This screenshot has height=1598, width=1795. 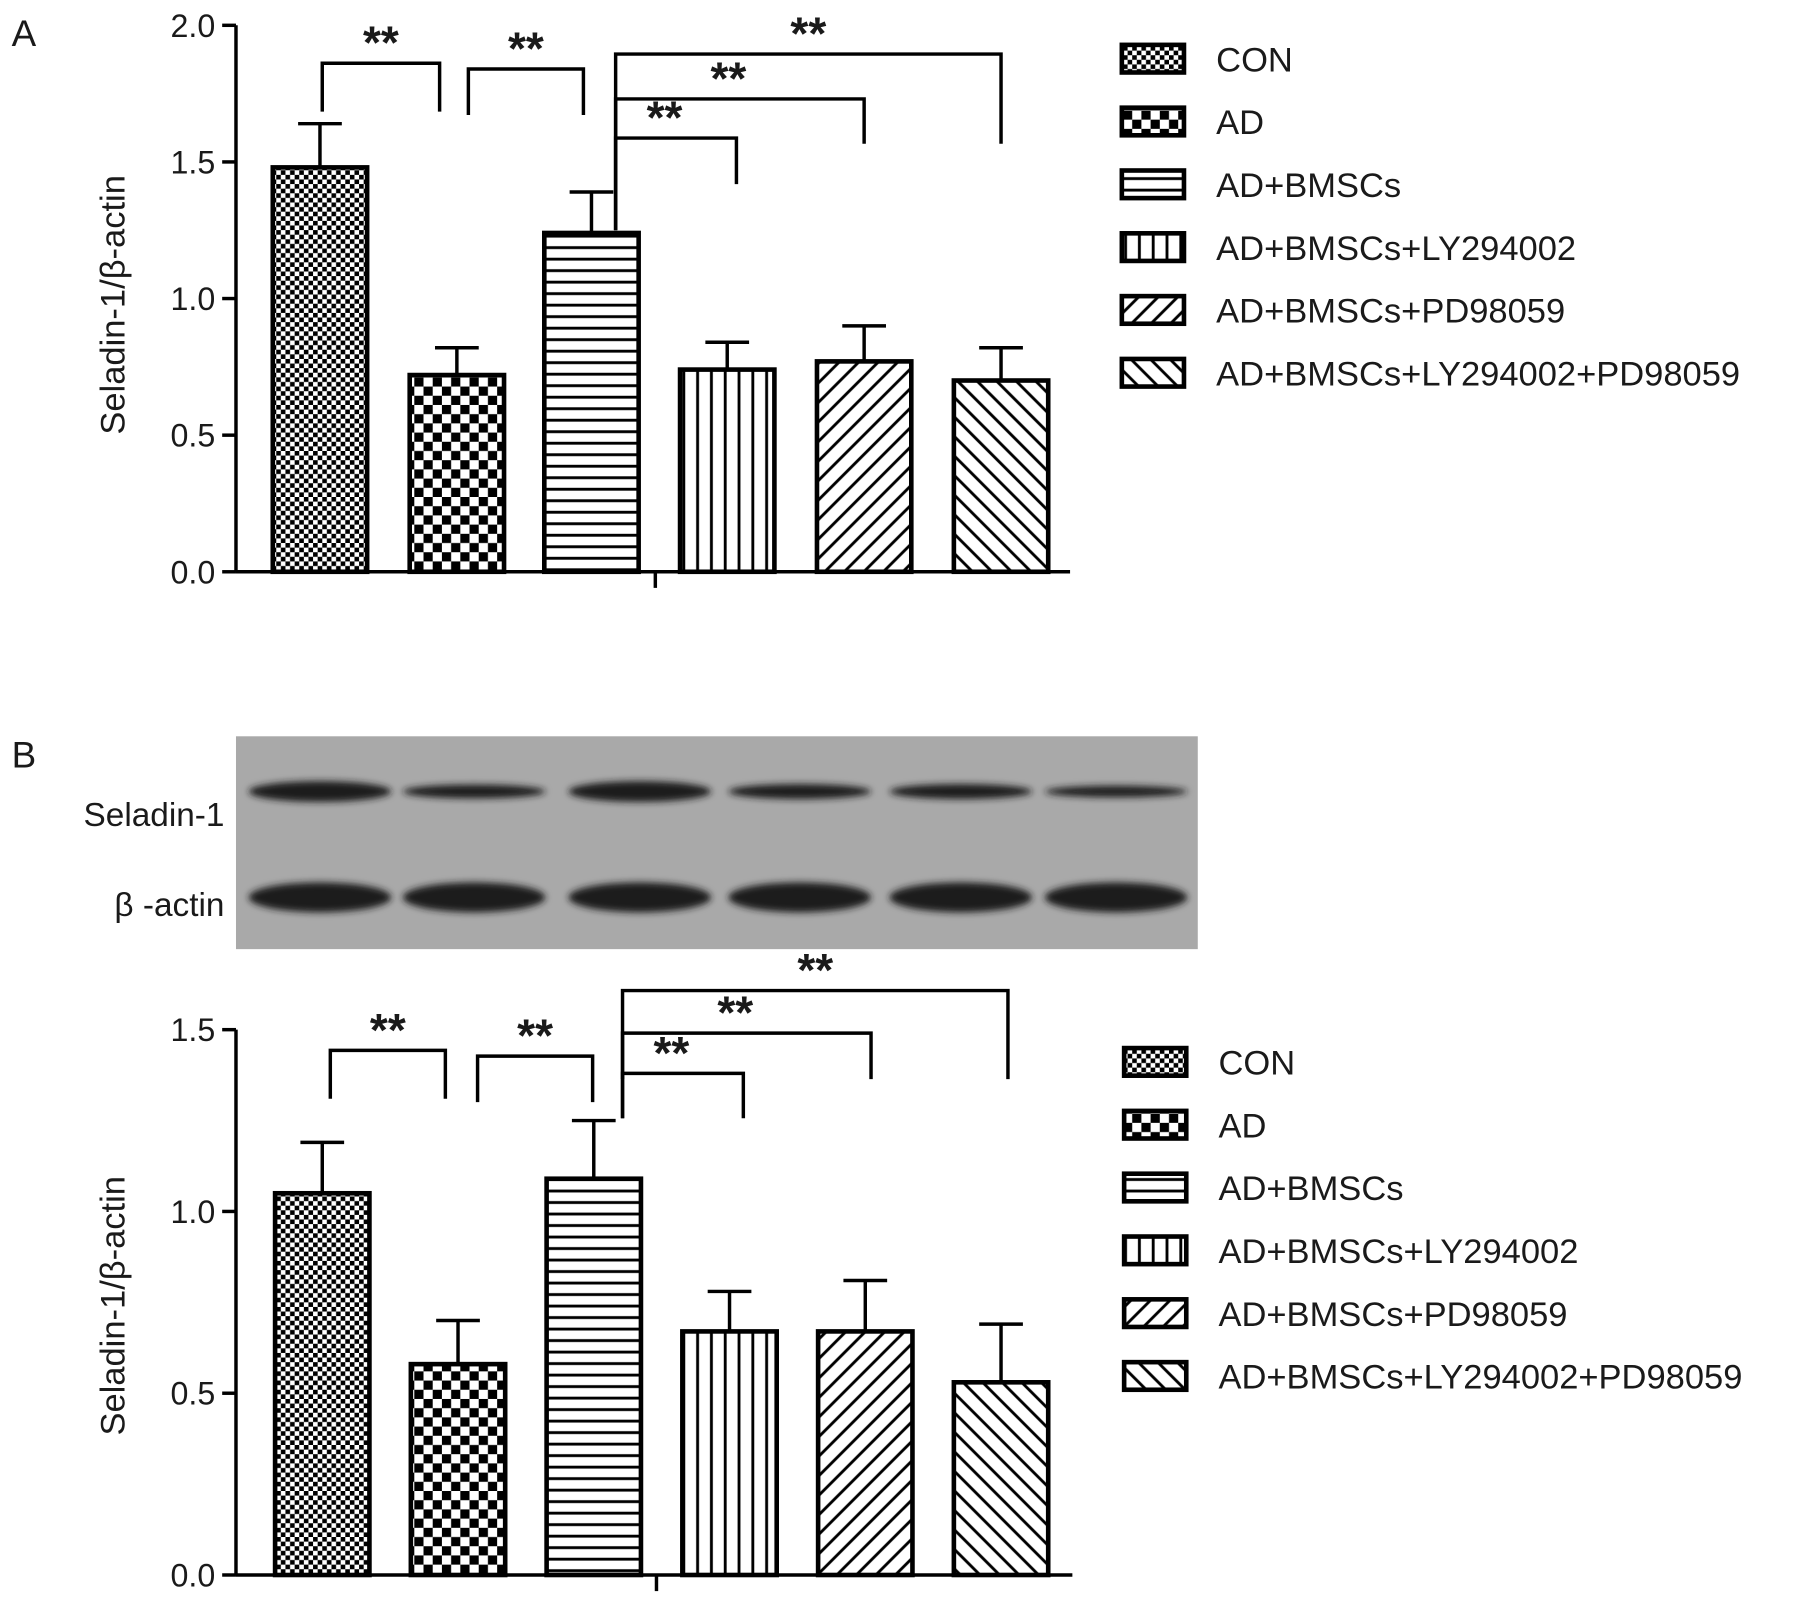 What do you see at coordinates (24, 754) in the screenshot?
I see `panel-label: B` at bounding box center [24, 754].